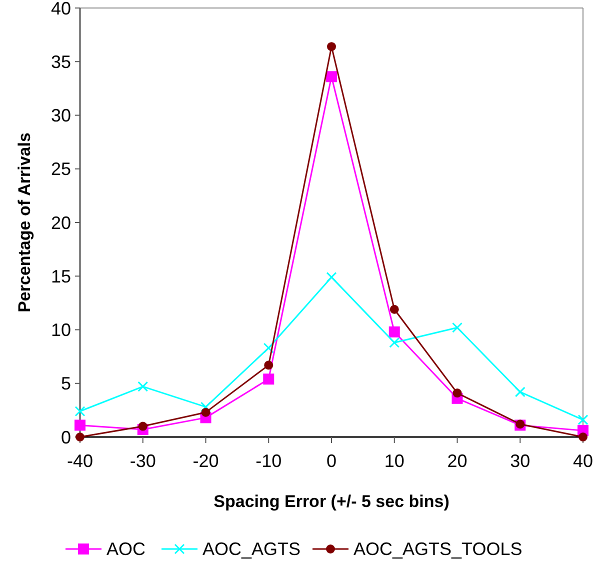 The image size is (595, 575). What do you see at coordinates (520, 461) in the screenshot?
I see `x-tick-label: 30` at bounding box center [520, 461].